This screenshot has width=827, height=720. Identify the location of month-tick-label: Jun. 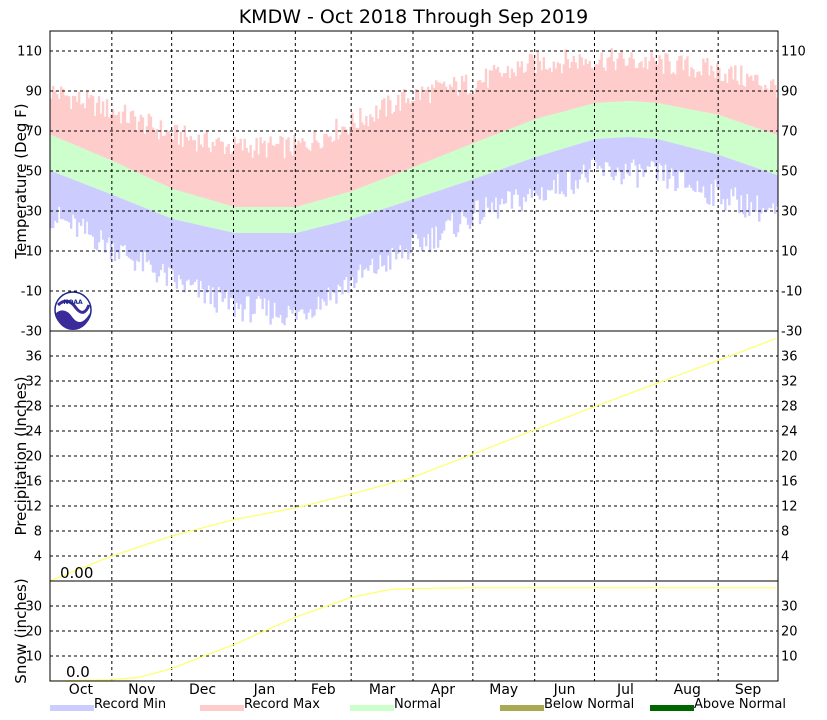
(564, 690).